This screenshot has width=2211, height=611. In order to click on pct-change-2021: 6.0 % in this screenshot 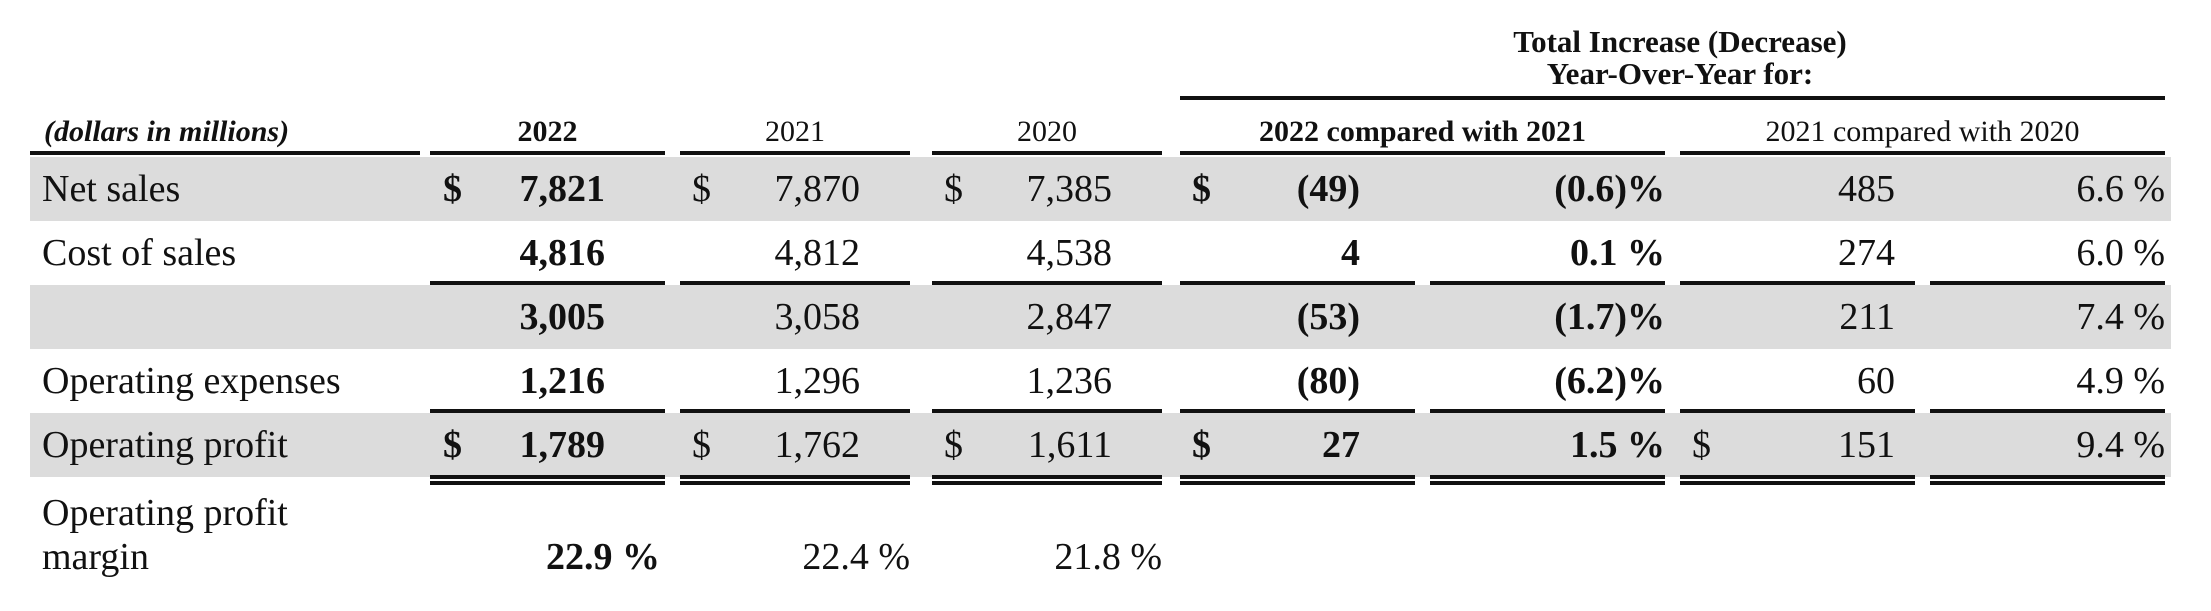, I will do `click(2120, 253)`.